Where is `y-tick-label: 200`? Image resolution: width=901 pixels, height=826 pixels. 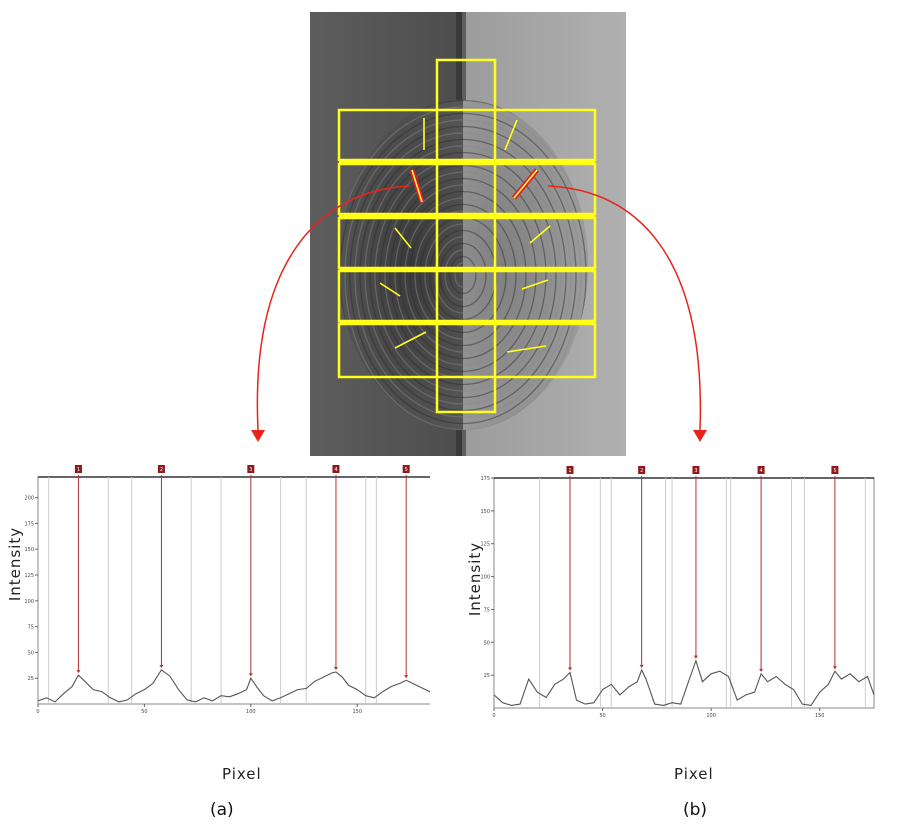 y-tick-label: 200 is located at coordinates (29, 499).